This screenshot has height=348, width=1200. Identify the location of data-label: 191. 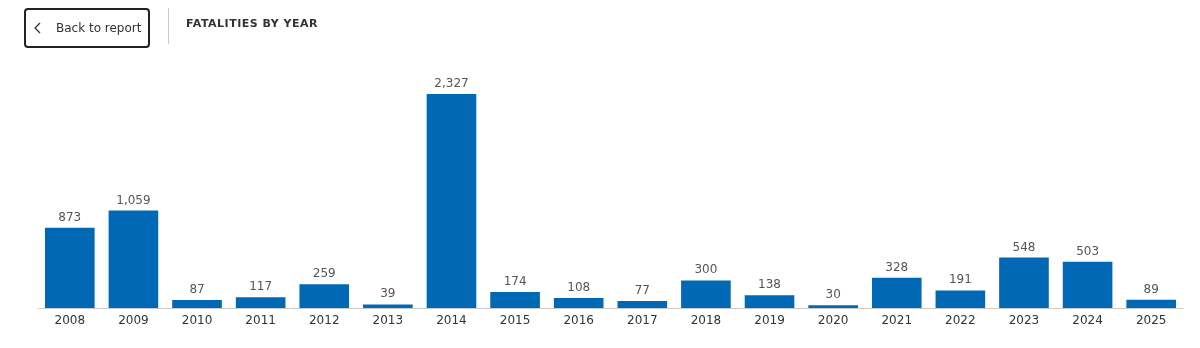
(960, 279).